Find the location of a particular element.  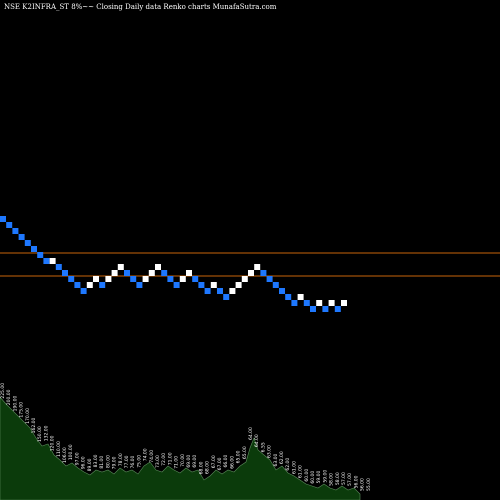

volume-label: 80.00 is located at coordinates (108, 461).